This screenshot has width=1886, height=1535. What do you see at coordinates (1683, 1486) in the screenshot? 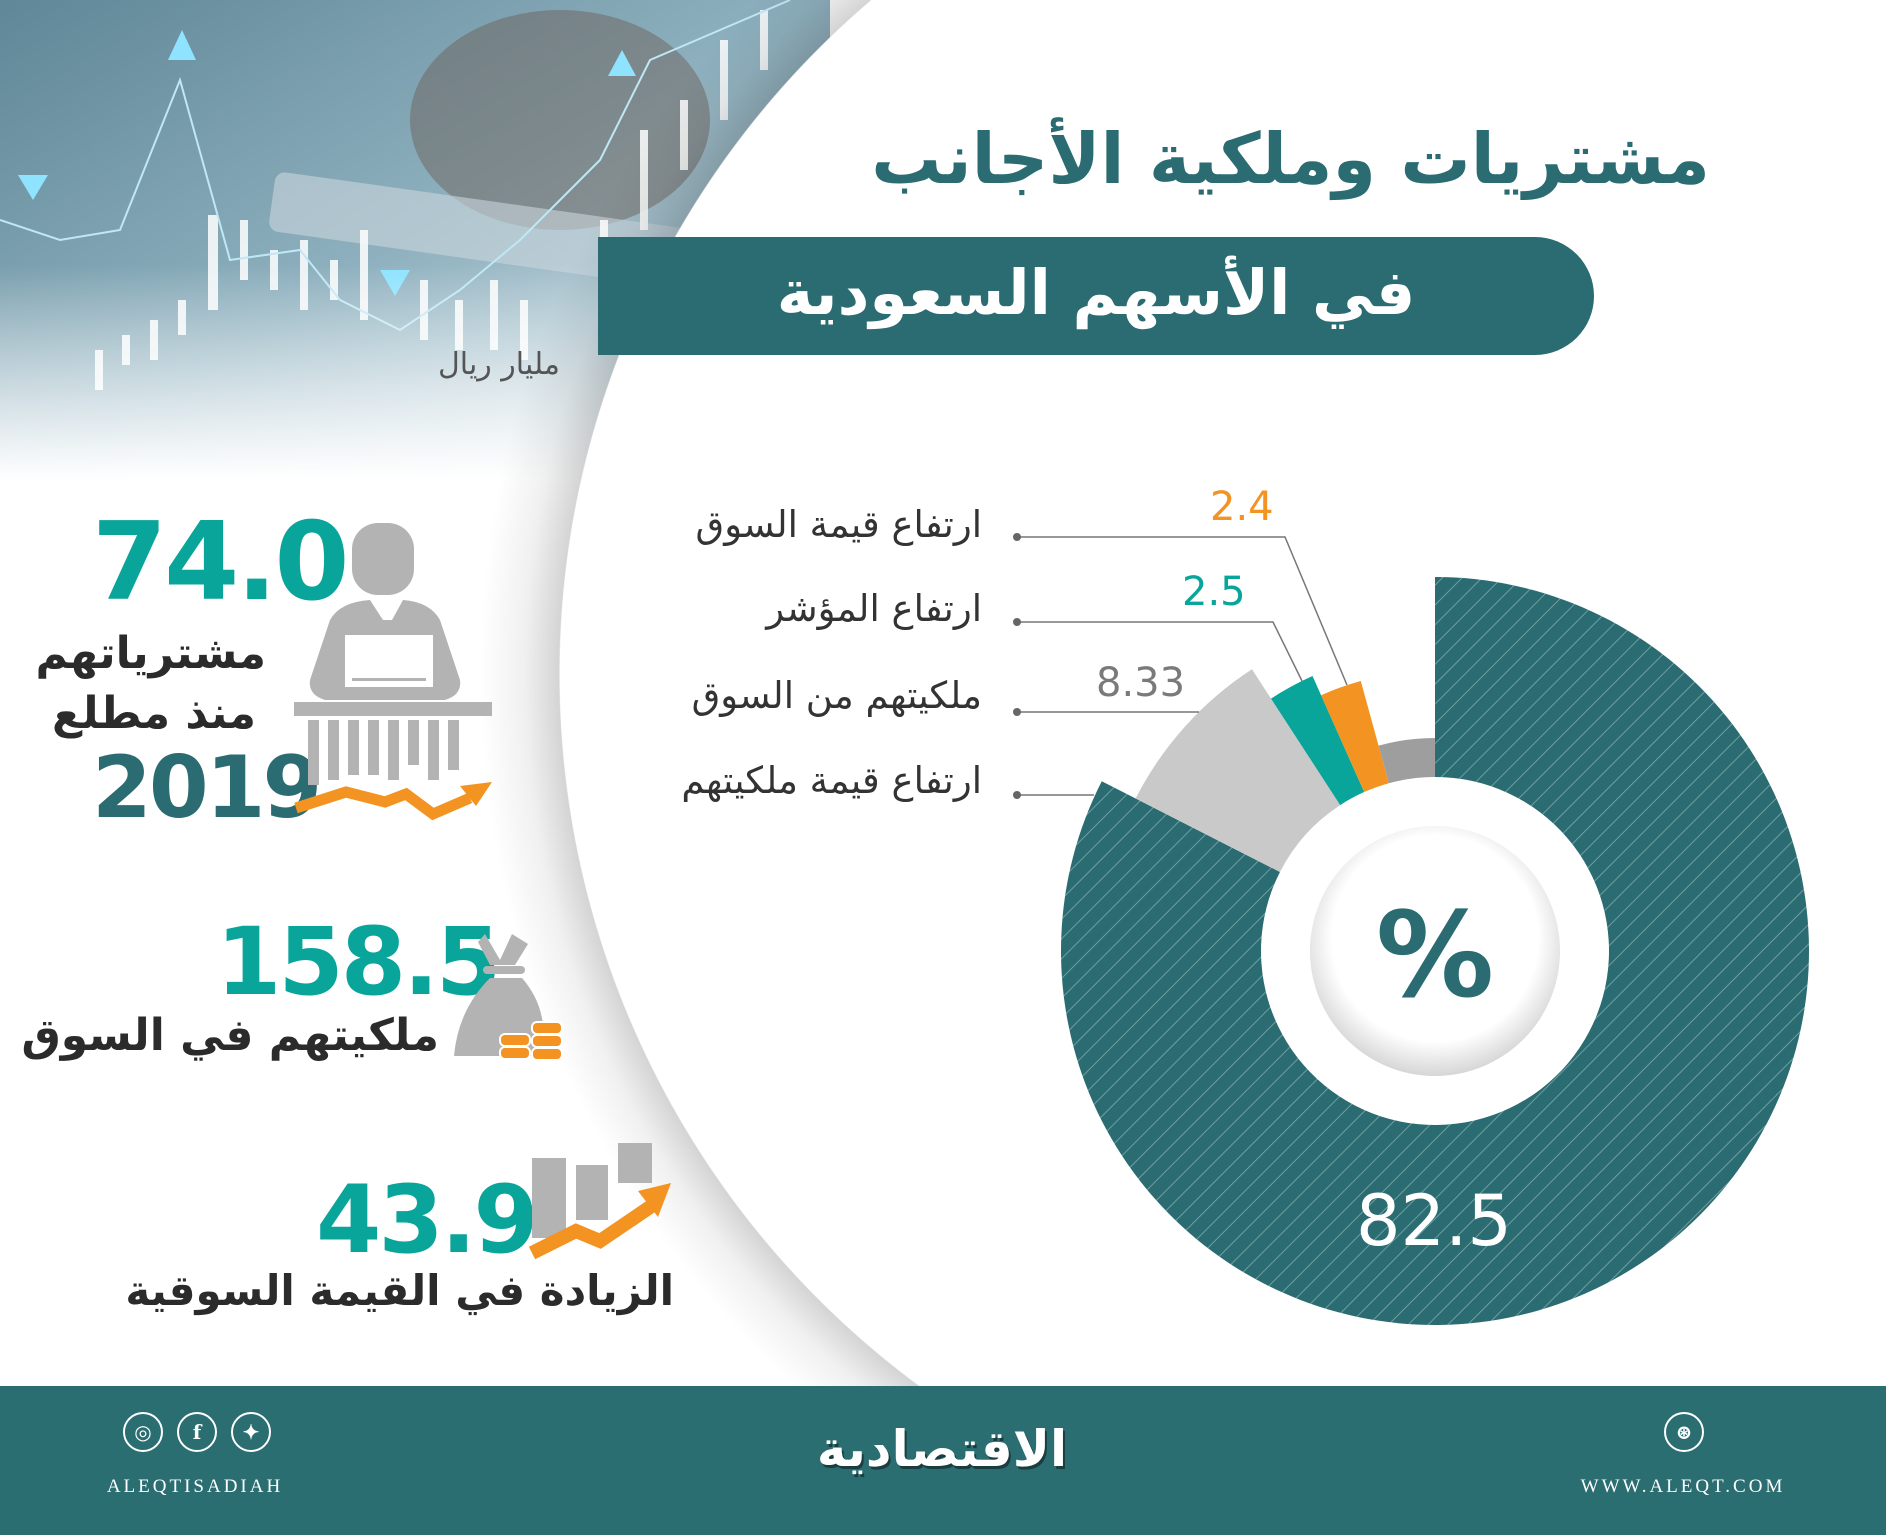
I see `website-link: WWW.ALEQT.COM` at bounding box center [1683, 1486].